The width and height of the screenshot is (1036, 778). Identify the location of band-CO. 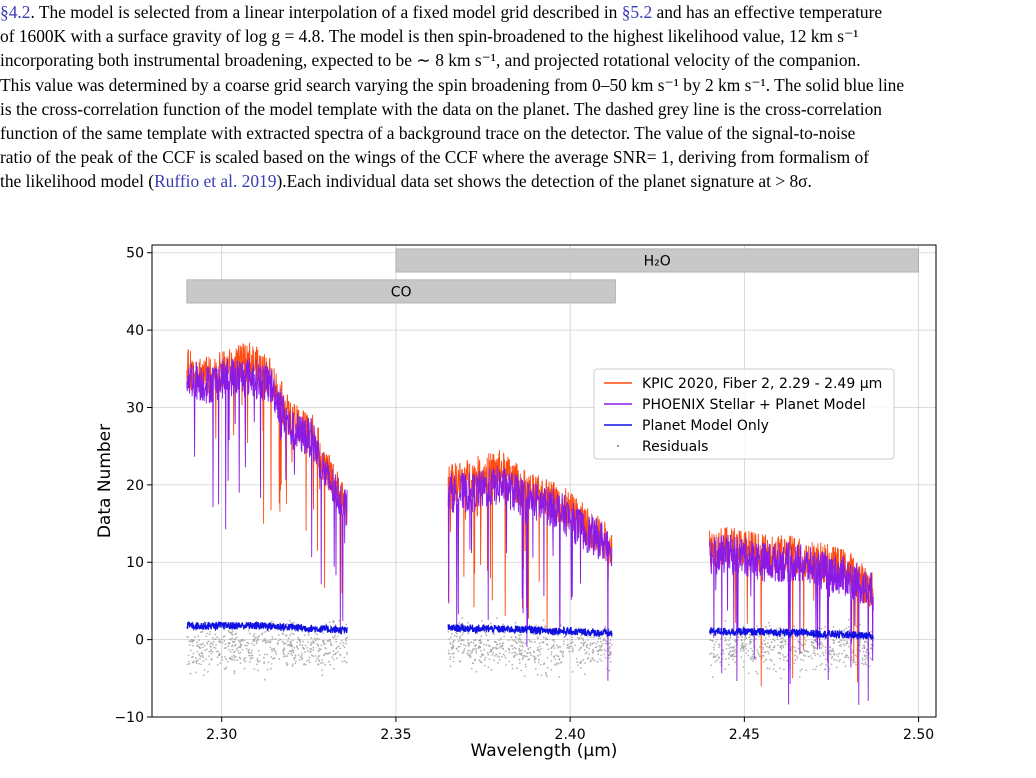
(401, 291).